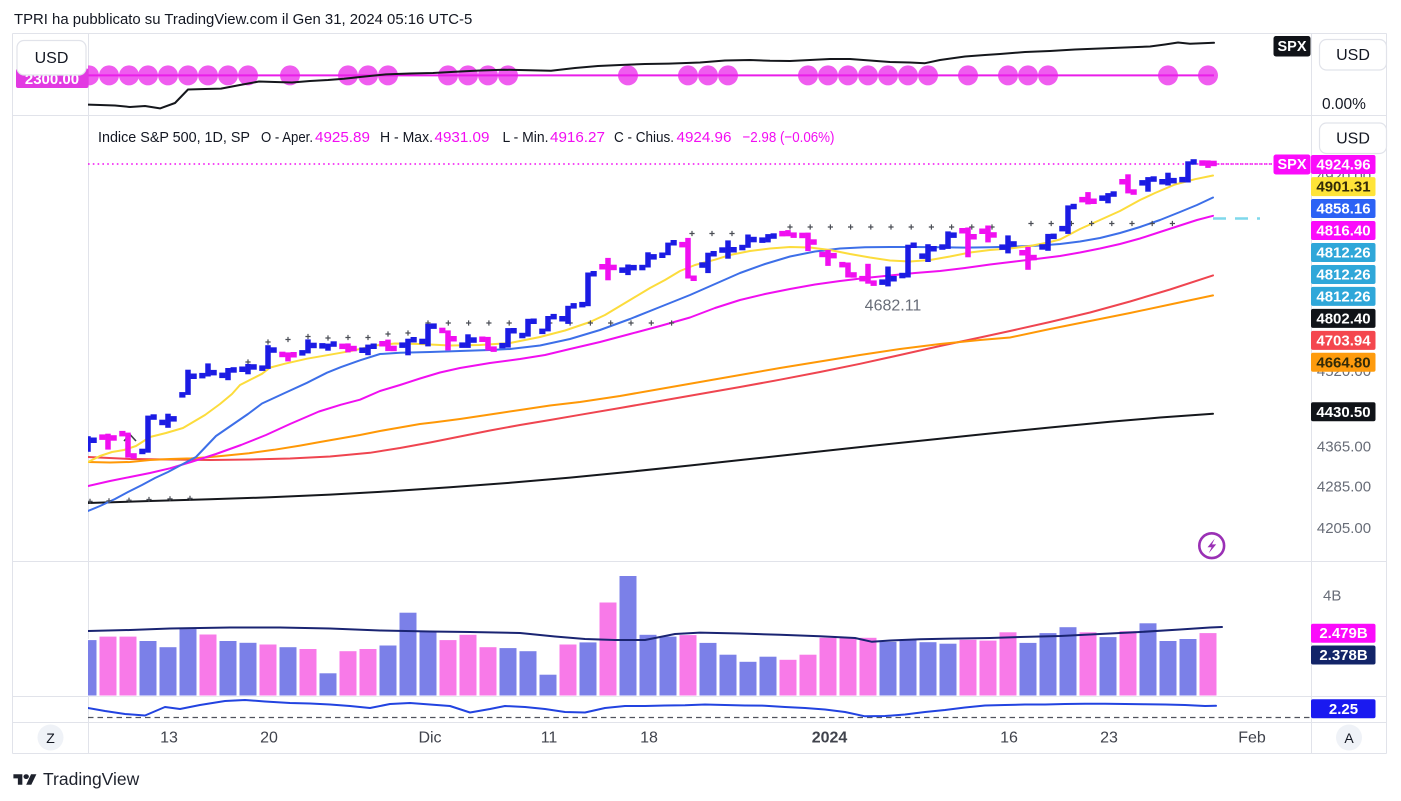  What do you see at coordinates (1252, 738) in the screenshot?
I see `svg-text: Feb` at bounding box center [1252, 738].